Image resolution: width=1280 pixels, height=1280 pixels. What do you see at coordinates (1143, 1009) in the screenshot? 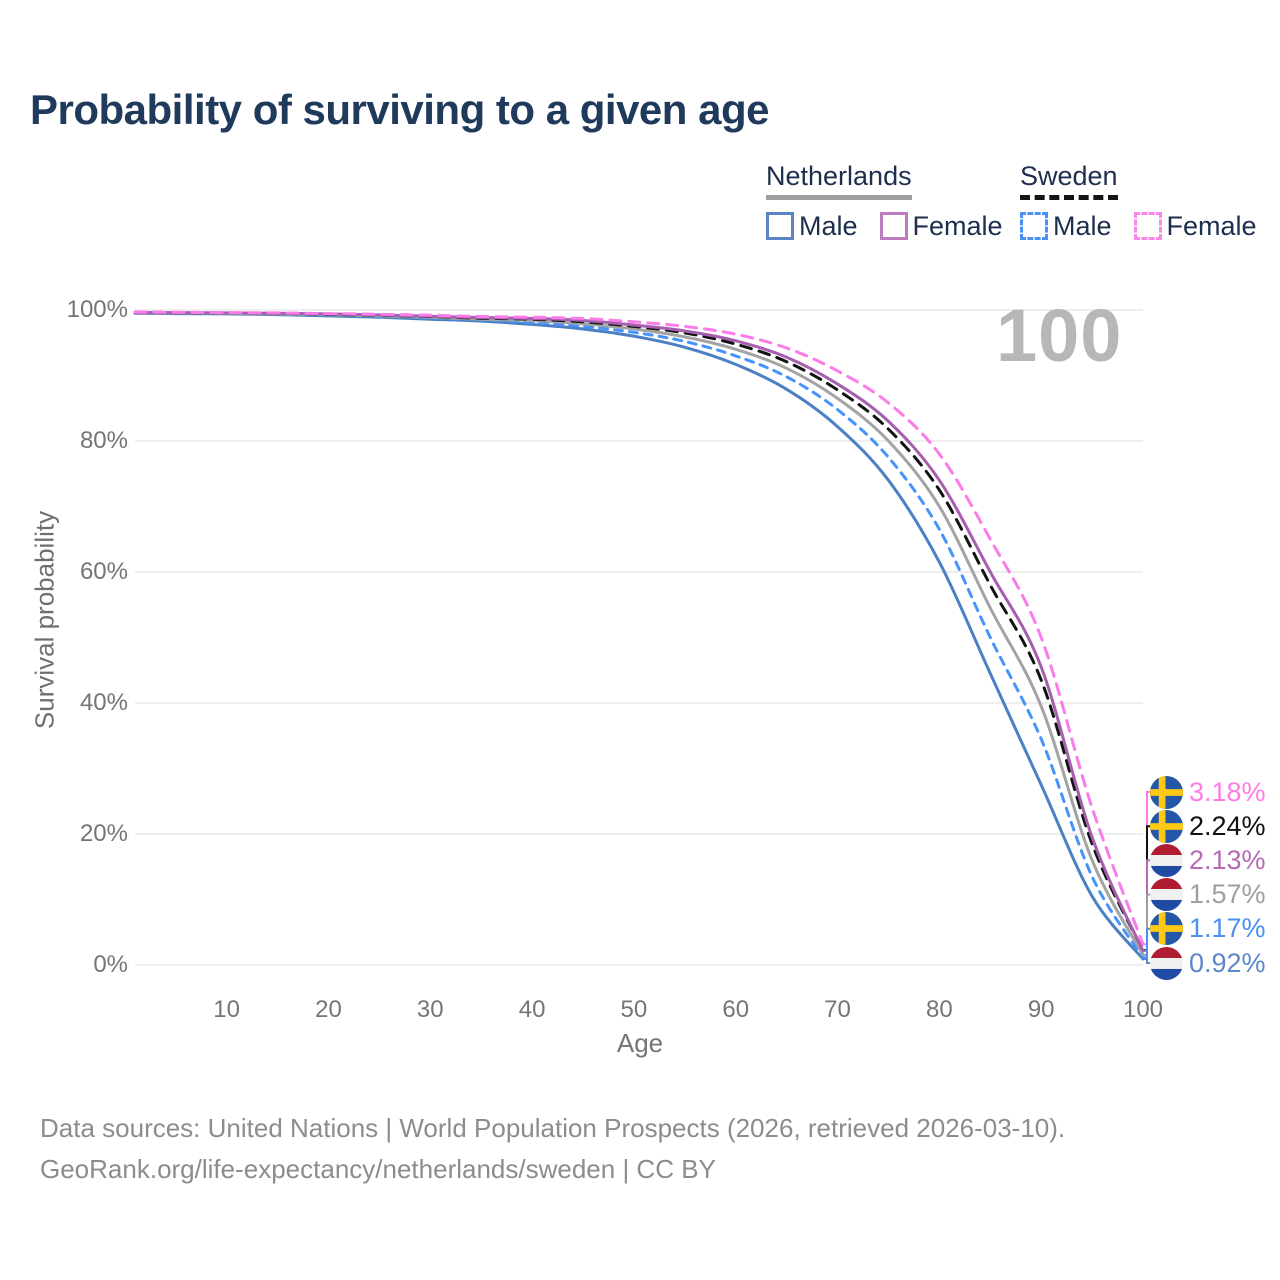
I see `x-tick-label: 100` at bounding box center [1143, 1009].